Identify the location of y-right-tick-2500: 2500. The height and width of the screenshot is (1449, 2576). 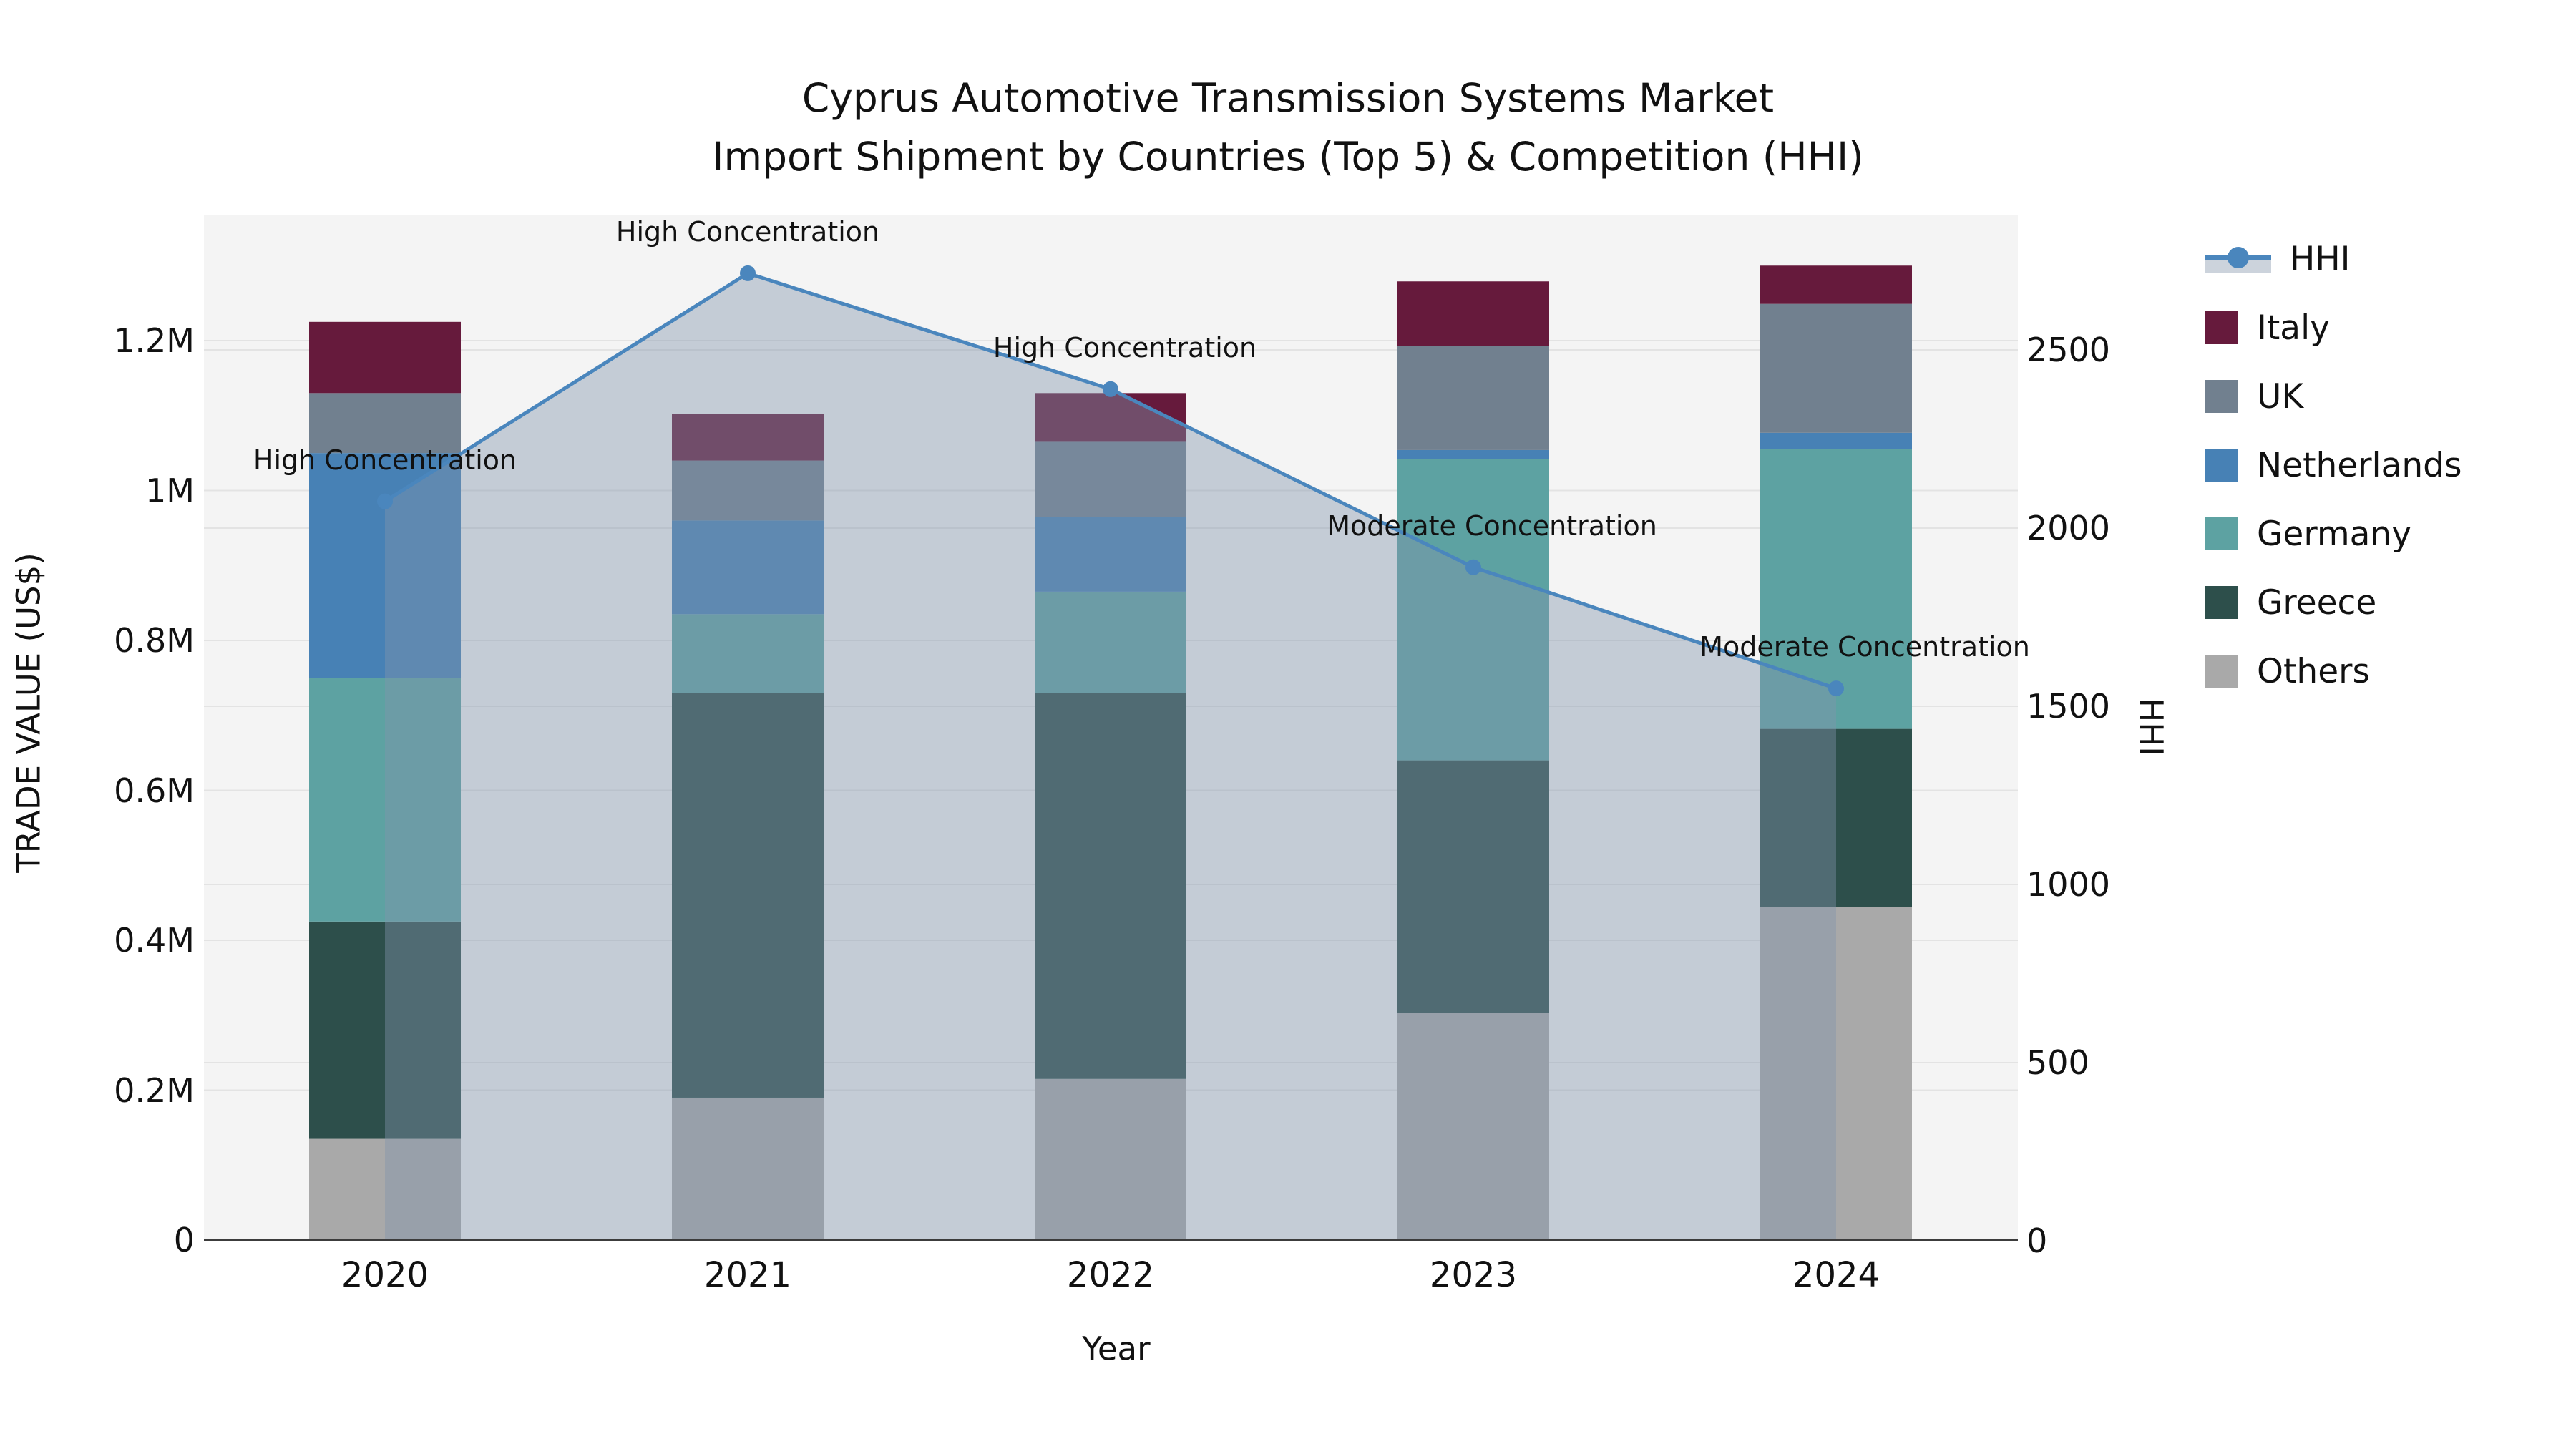
(2068, 350).